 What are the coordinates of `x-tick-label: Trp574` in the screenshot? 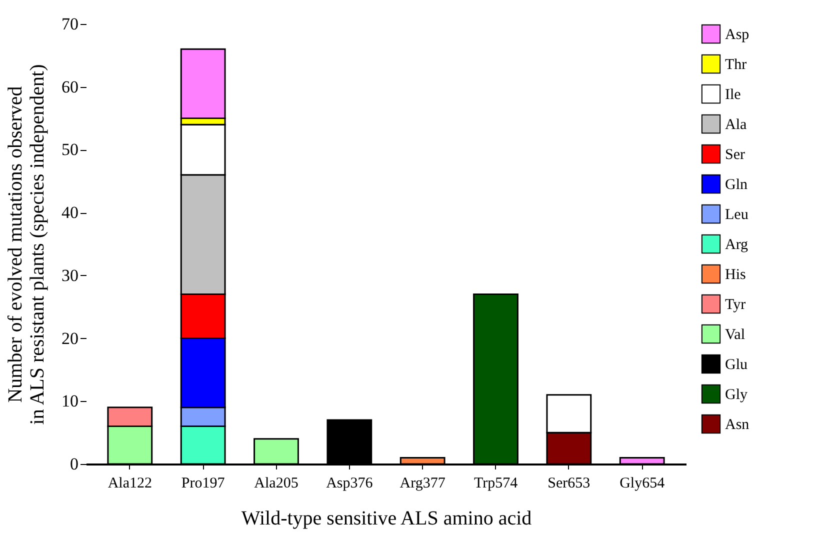 It's located at (496, 484).